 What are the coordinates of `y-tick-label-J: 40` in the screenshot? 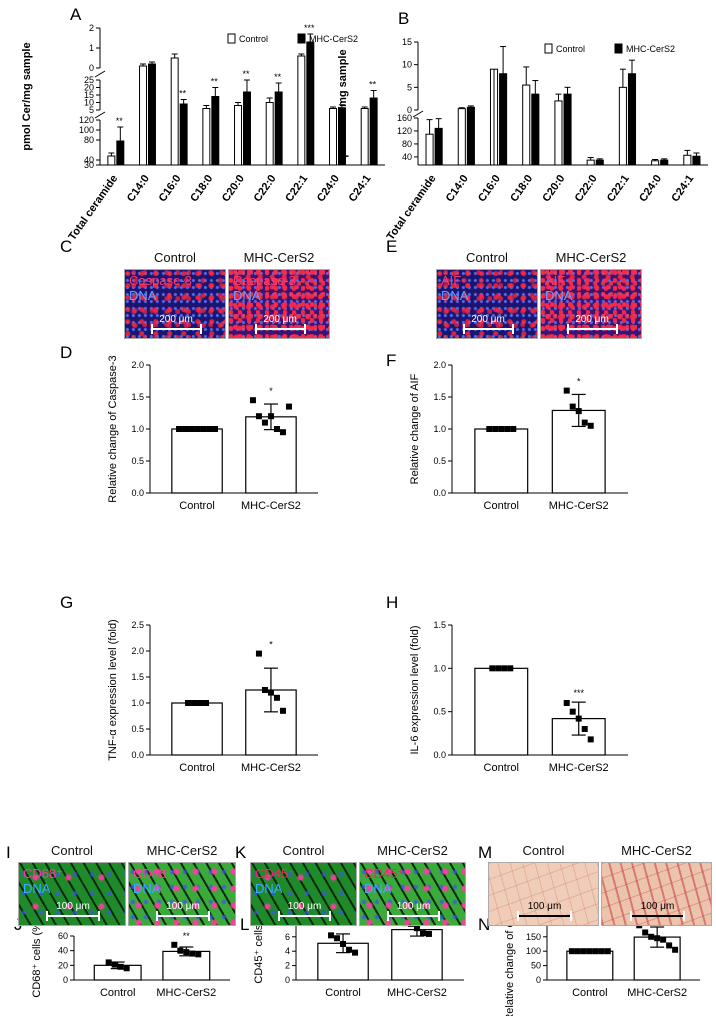 It's located at (63, 951).